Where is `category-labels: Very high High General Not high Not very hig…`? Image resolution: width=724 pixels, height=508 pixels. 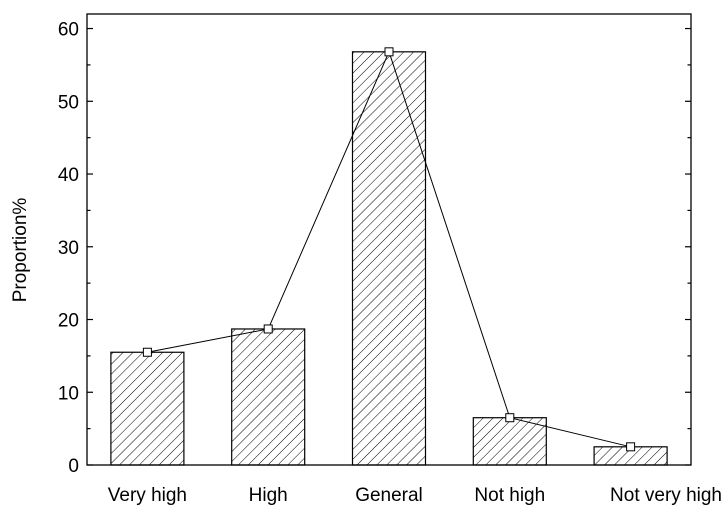 category-labels: Very high High General Not high Not very hig… is located at coordinates (415, 495).